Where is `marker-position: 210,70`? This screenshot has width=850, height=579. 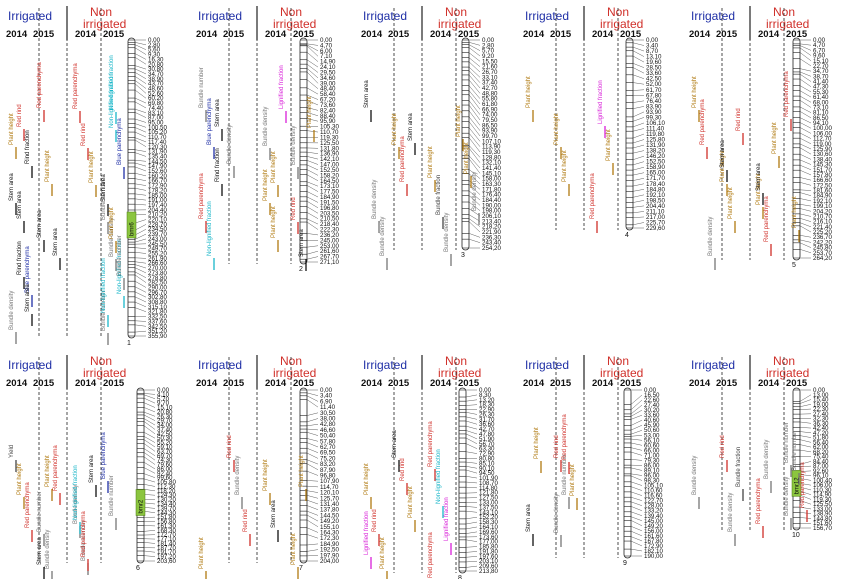 marker-position: 210,70 is located at coordinates (822, 216).